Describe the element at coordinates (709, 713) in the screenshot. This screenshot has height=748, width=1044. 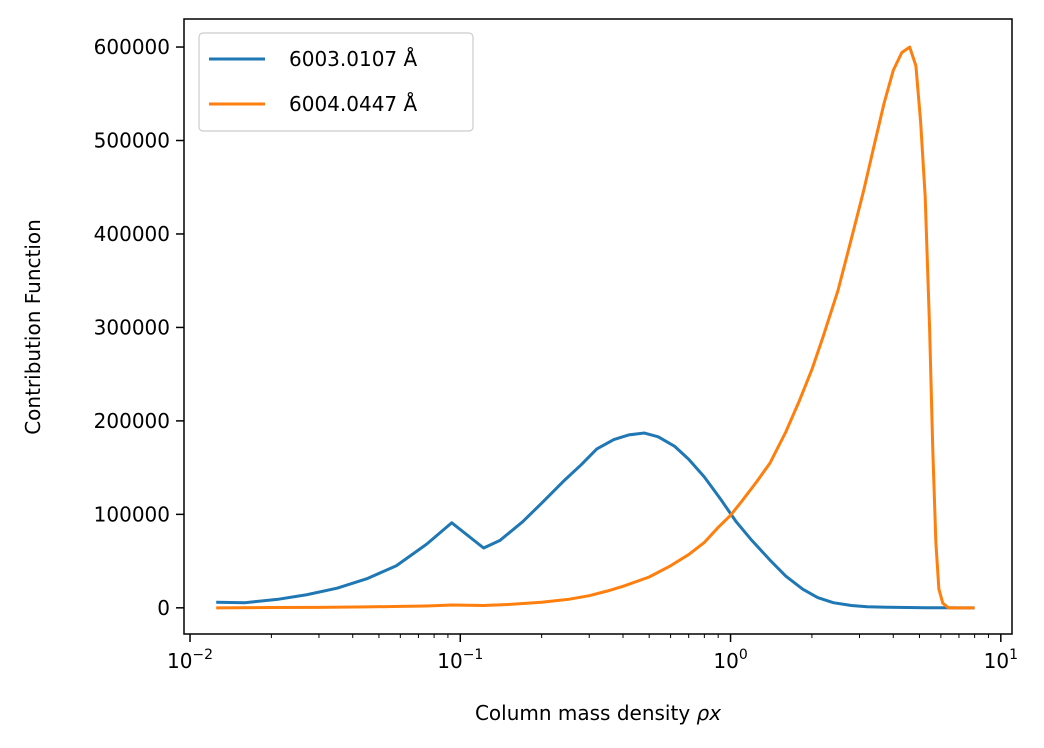
I see `x-axis-title-symbol: ρx` at that location.